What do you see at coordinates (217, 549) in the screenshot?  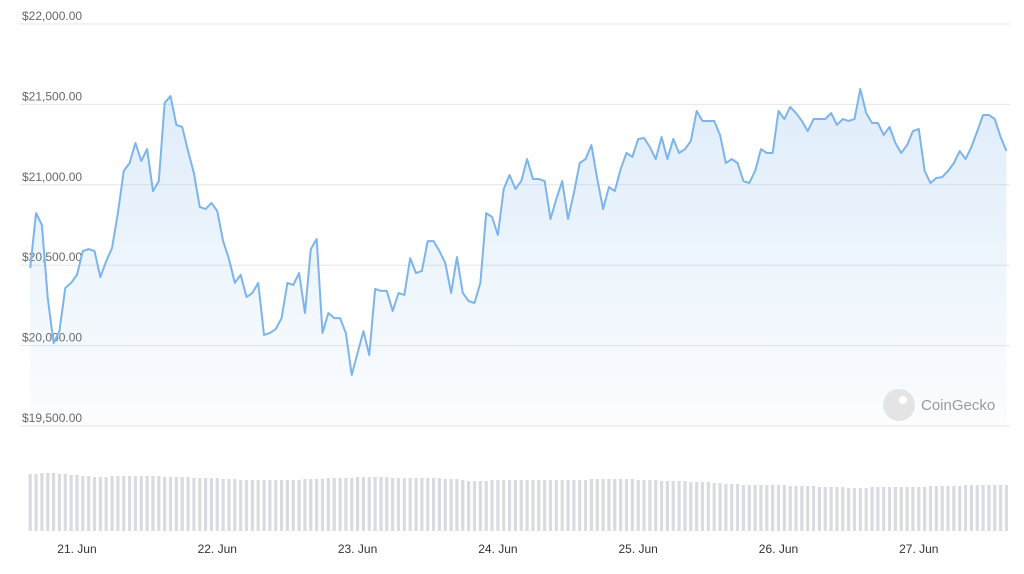 I see `x-tick-label: 22. Jun` at bounding box center [217, 549].